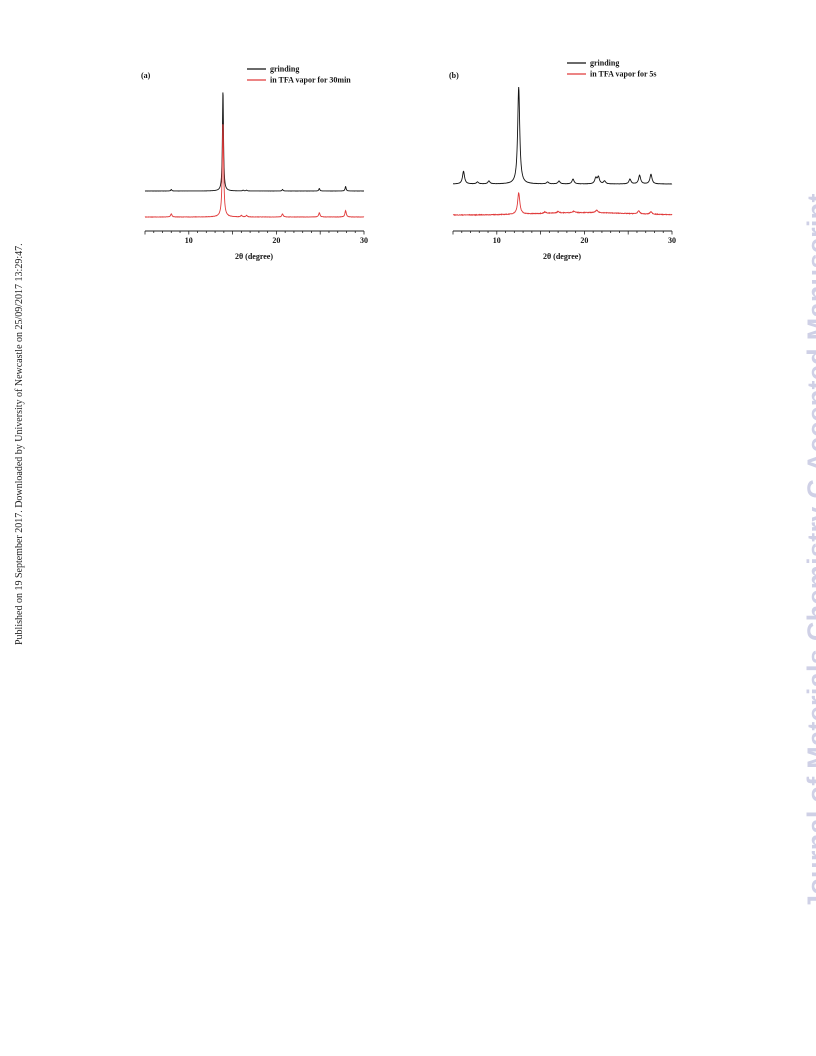 Image resolution: width=816 pixels, height=1056 pixels. What do you see at coordinates (562, 204) in the screenshot?
I see `series-line-tfa-5s-b` at bounding box center [562, 204].